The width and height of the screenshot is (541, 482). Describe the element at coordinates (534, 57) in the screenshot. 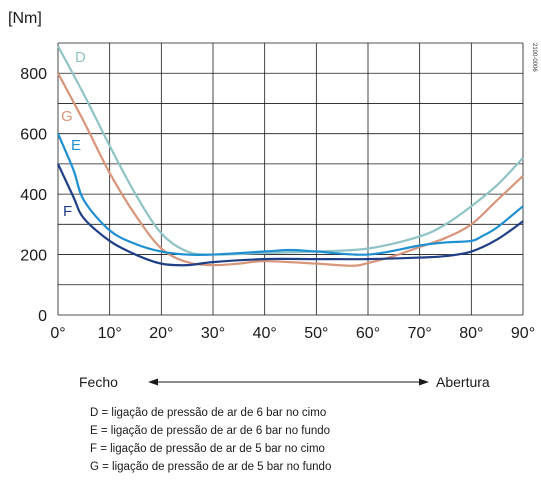

I see `figure-code: 2100-0006` at that location.